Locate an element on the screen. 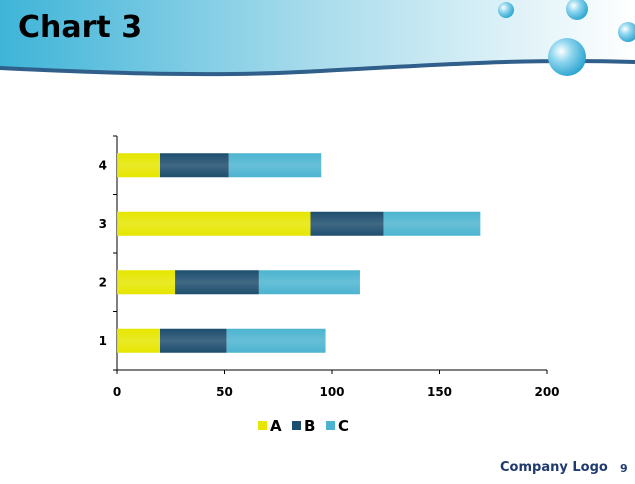 Image resolution: width=635 pixels, height=484 pixels. x-tick-label: 50 is located at coordinates (224, 392).